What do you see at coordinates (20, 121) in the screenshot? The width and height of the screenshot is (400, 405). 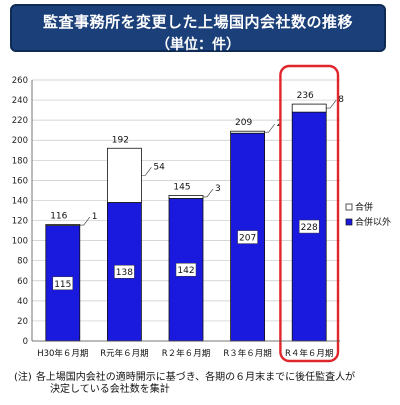 I see `y-tick-label: 220` at bounding box center [20, 121].